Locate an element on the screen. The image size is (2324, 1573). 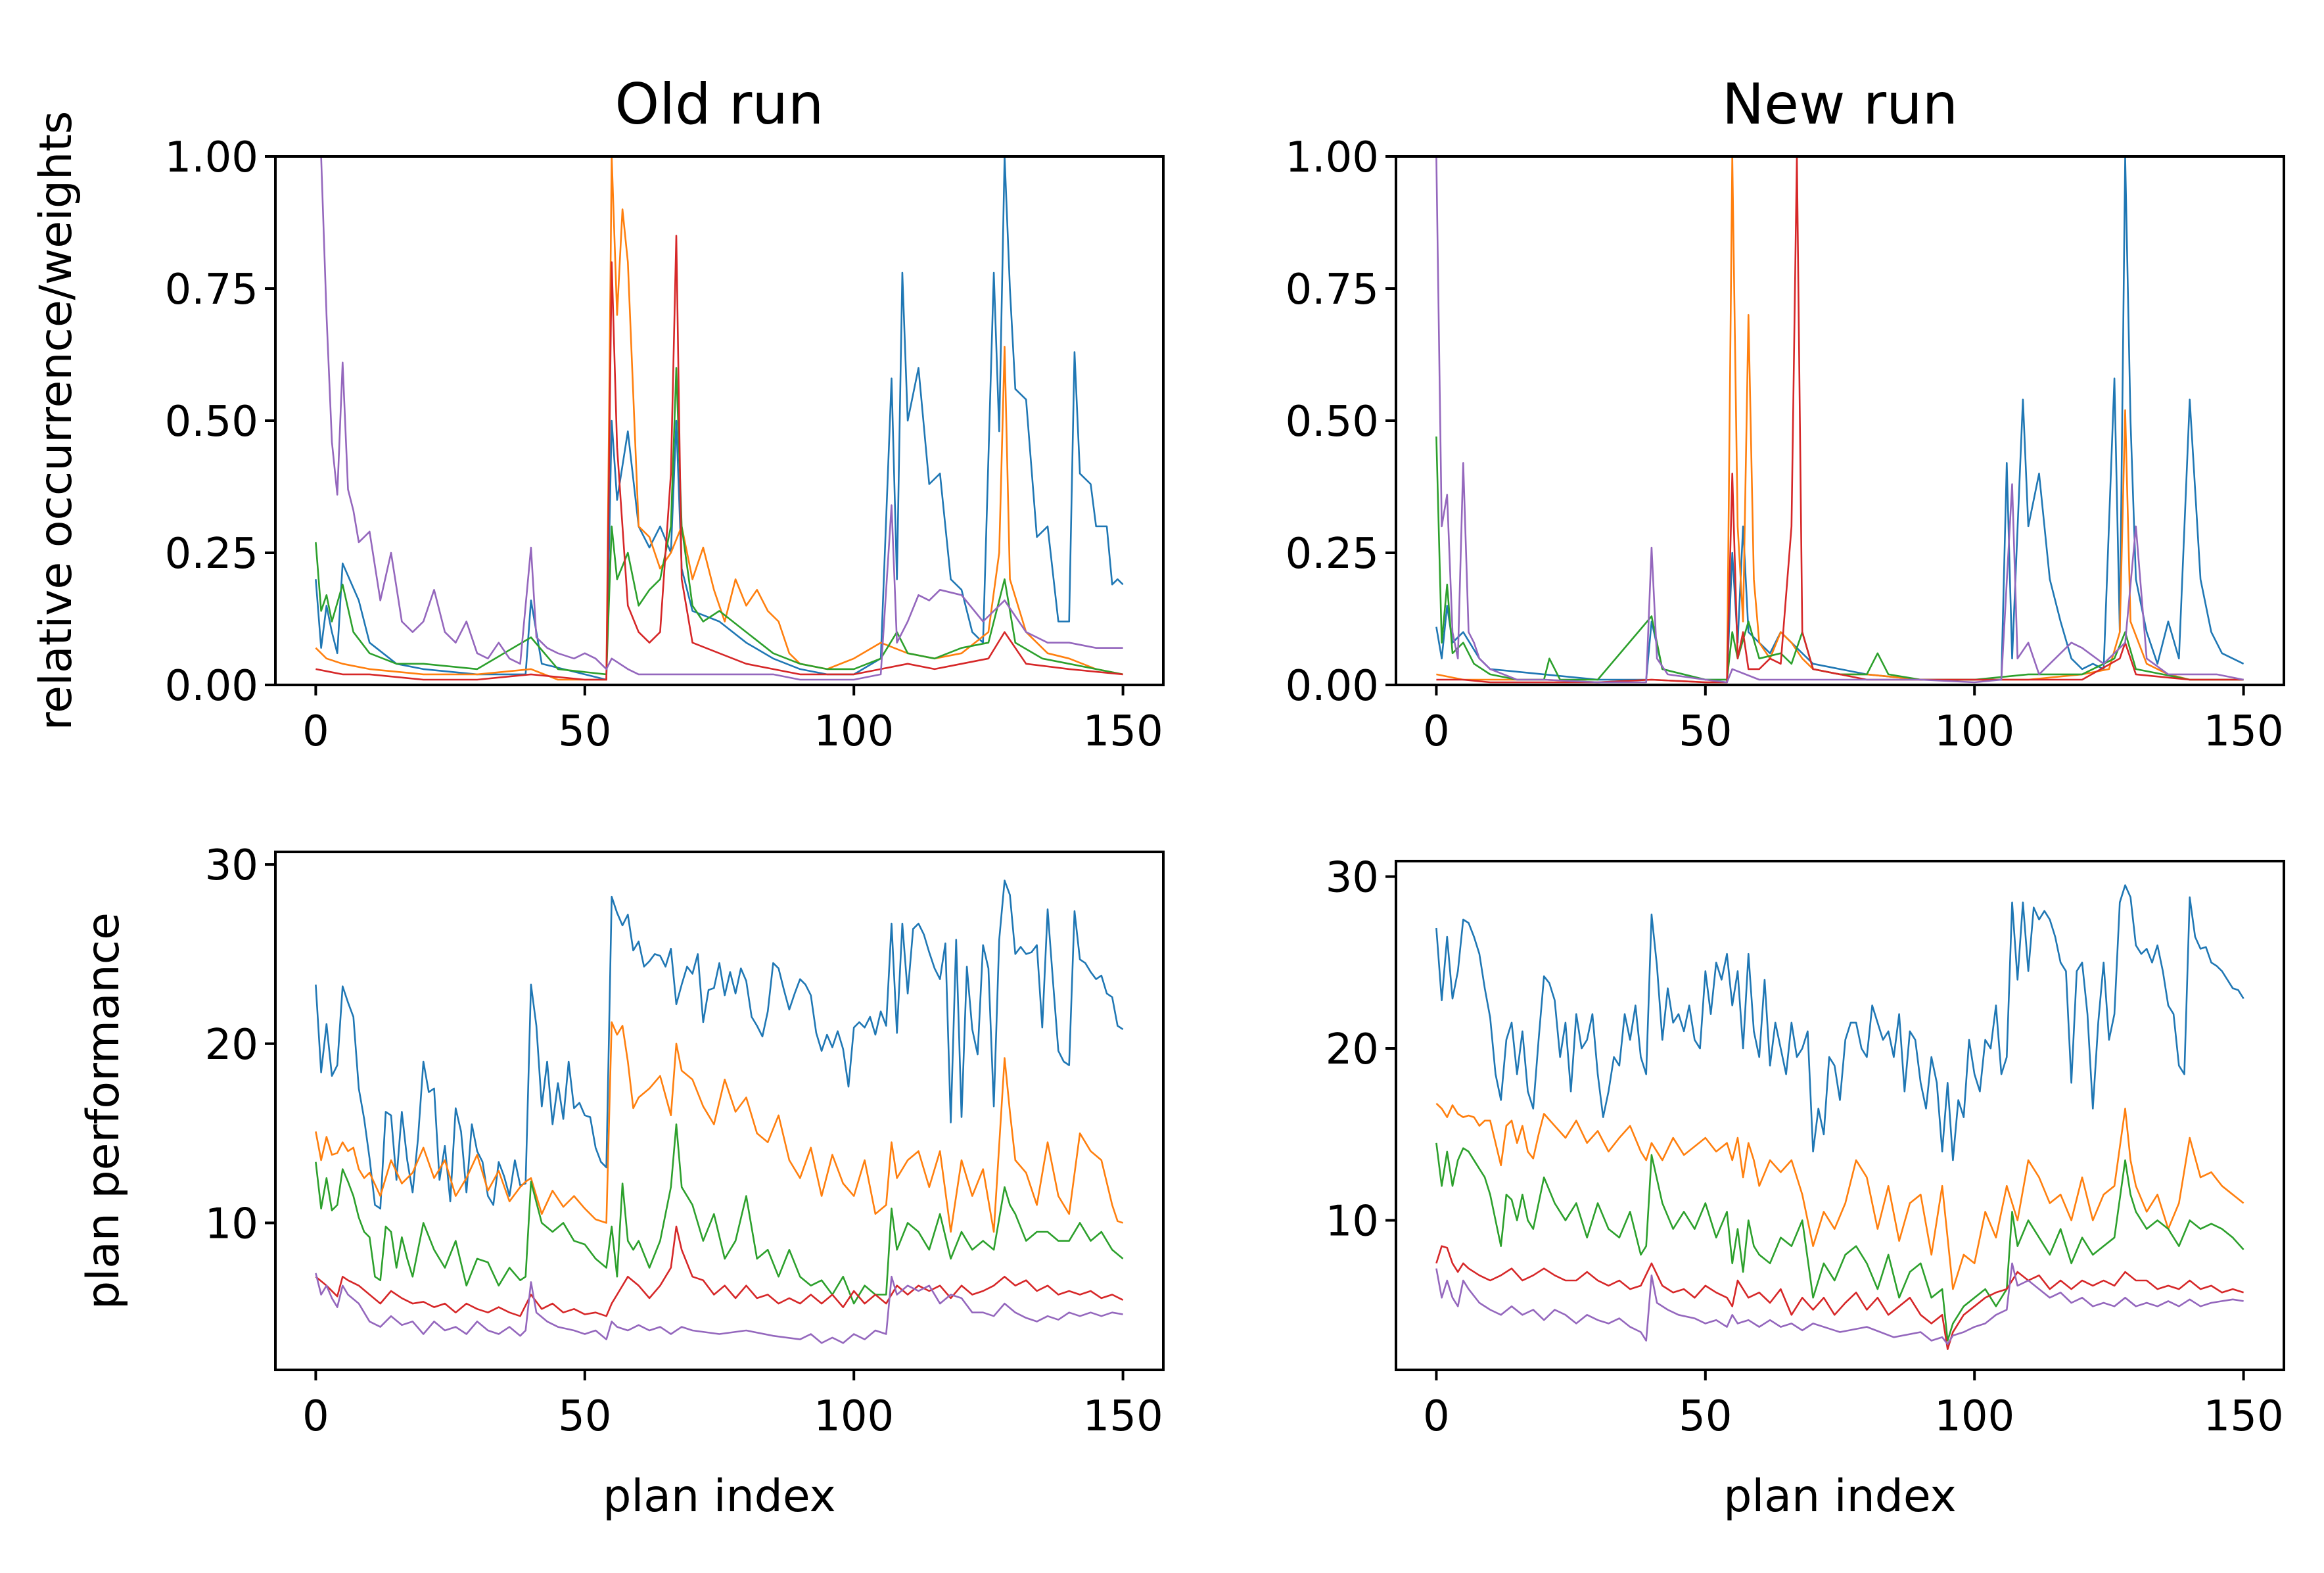
y-axis-label: relative occurrence/weights is located at coordinates (56, 421).